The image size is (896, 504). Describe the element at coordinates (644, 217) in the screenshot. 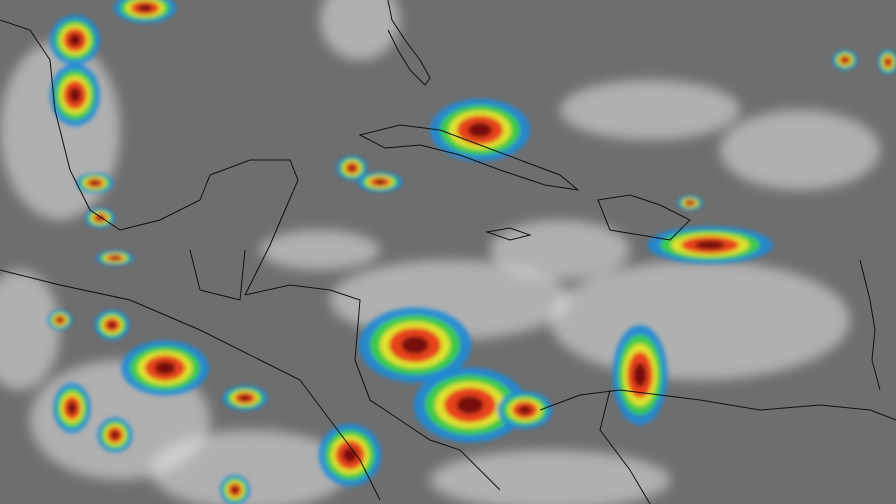

I see `hispaniola-coast` at that location.